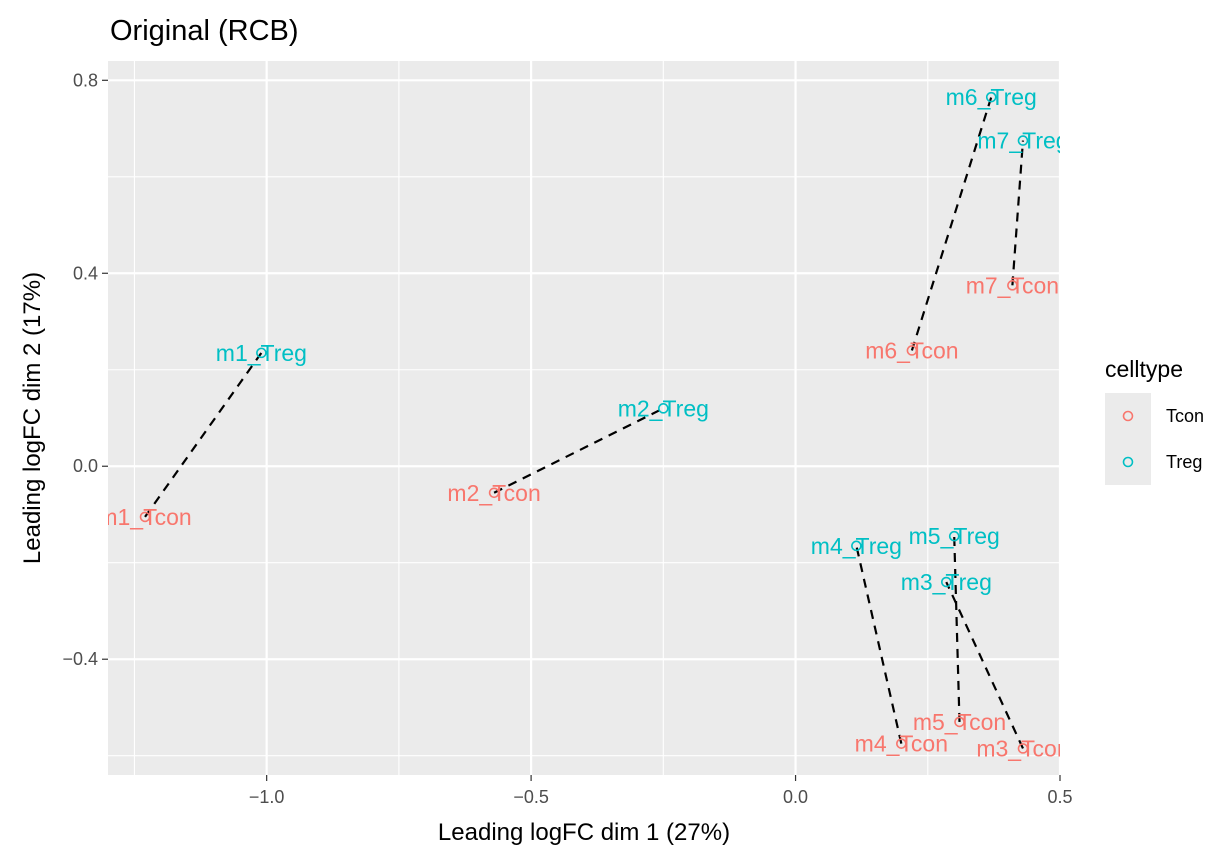 Image resolution: width=1228 pixels, height=850 pixels. Describe the element at coordinates (80, 659) in the screenshot. I see `y-tick-label: −0.4` at that location.